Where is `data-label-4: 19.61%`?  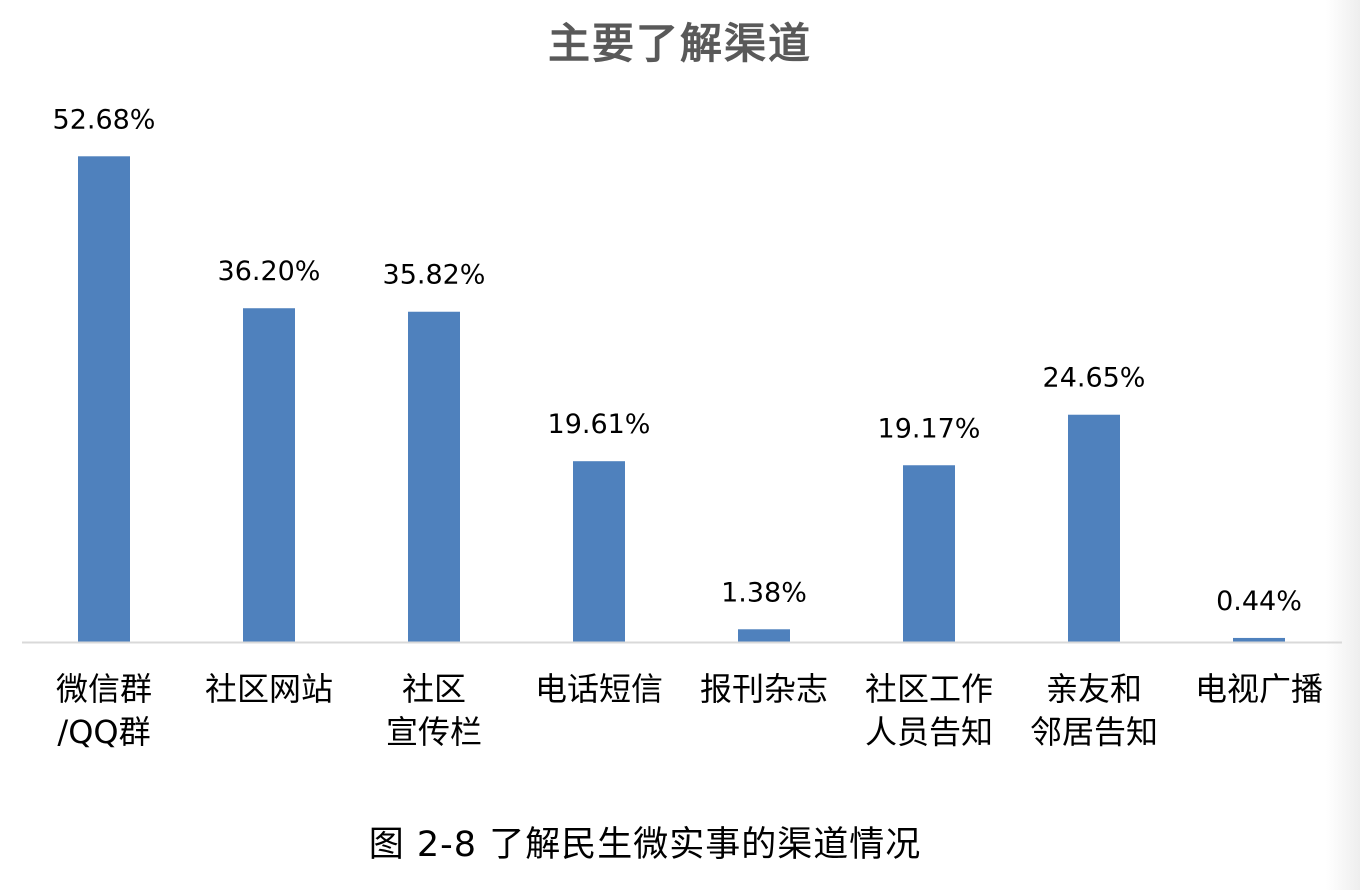
data-label-4: 19.61% is located at coordinates (599, 424).